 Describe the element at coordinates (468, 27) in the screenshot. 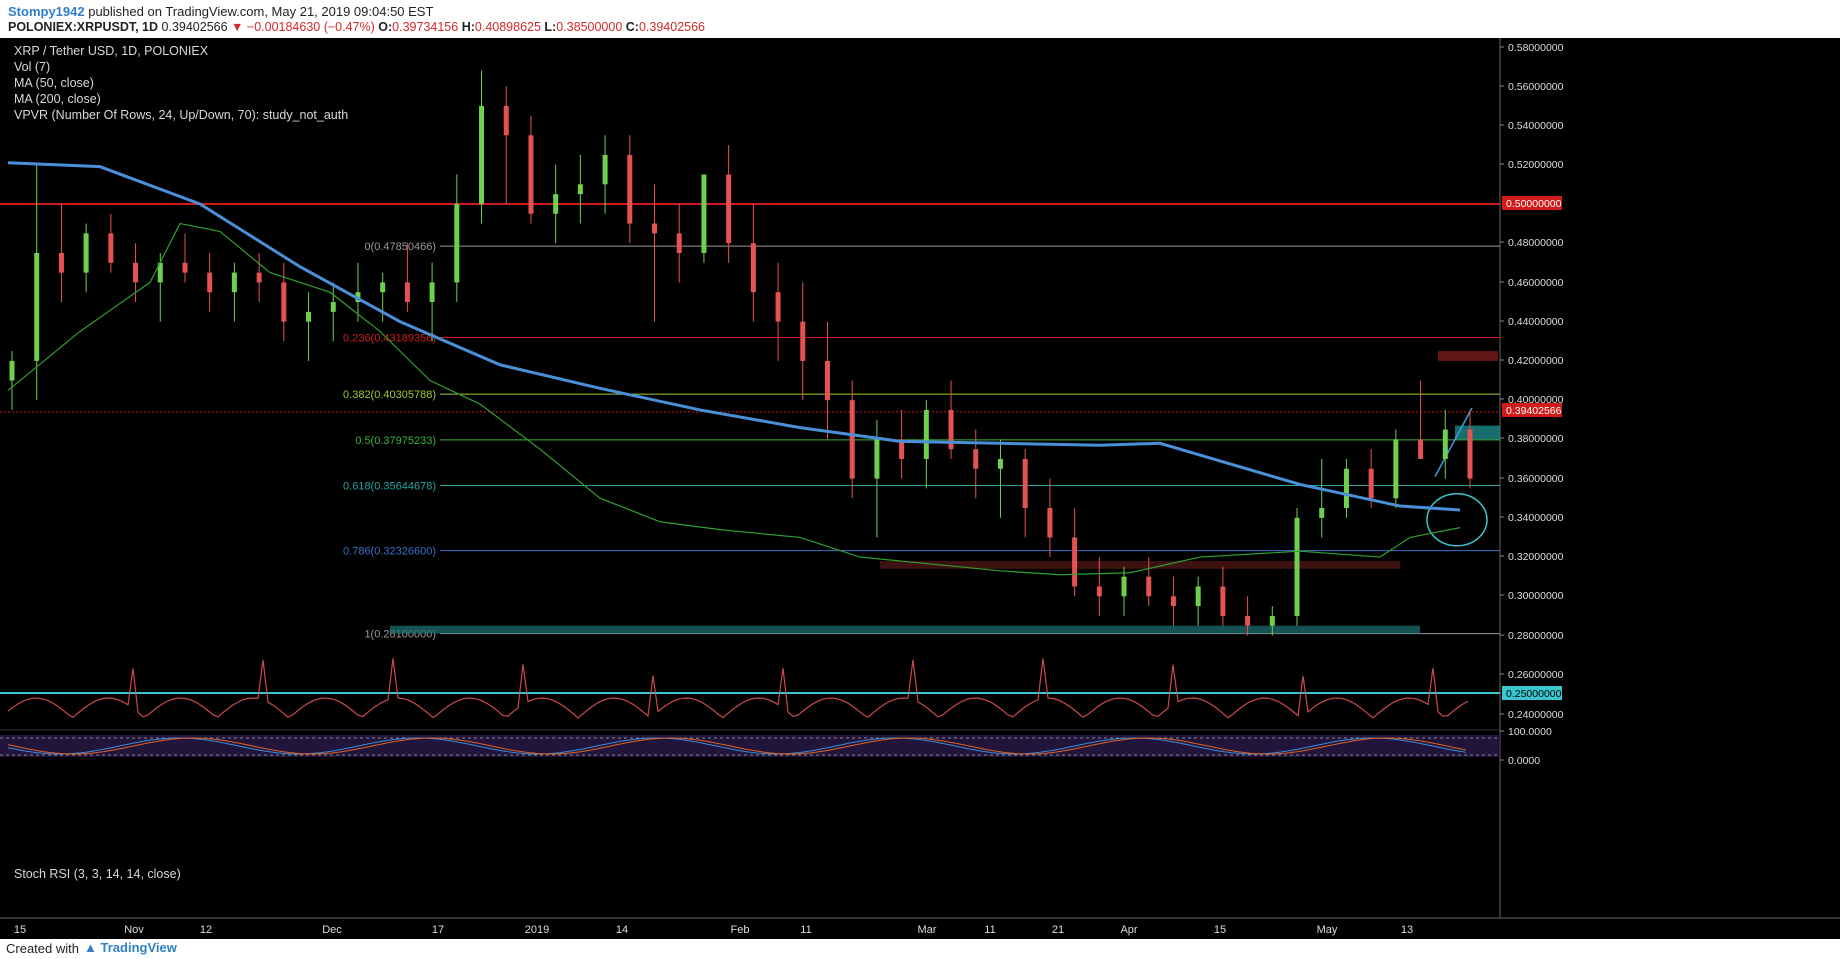

I see `high-label: H:` at that location.